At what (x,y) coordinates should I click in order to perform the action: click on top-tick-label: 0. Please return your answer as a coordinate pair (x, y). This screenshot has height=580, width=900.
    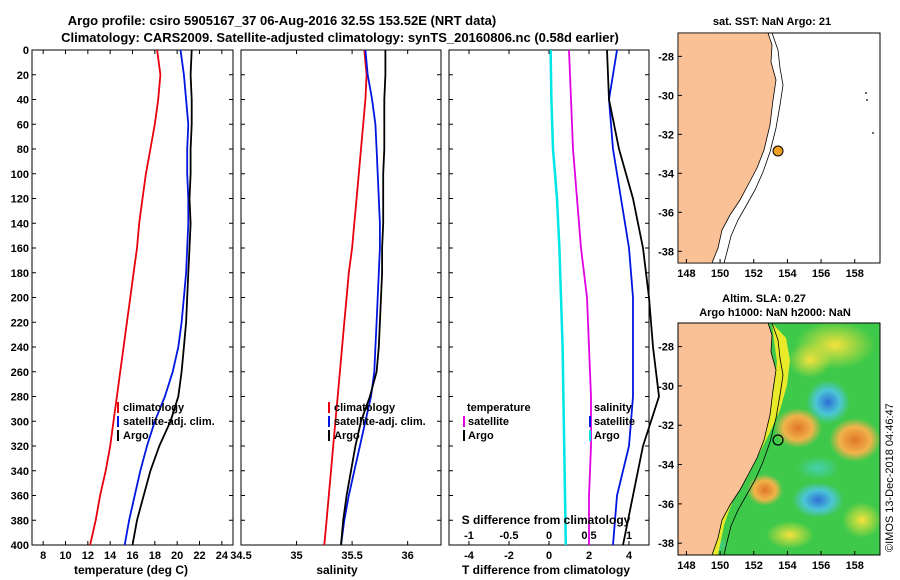
    Looking at the image, I should click on (549, 536).